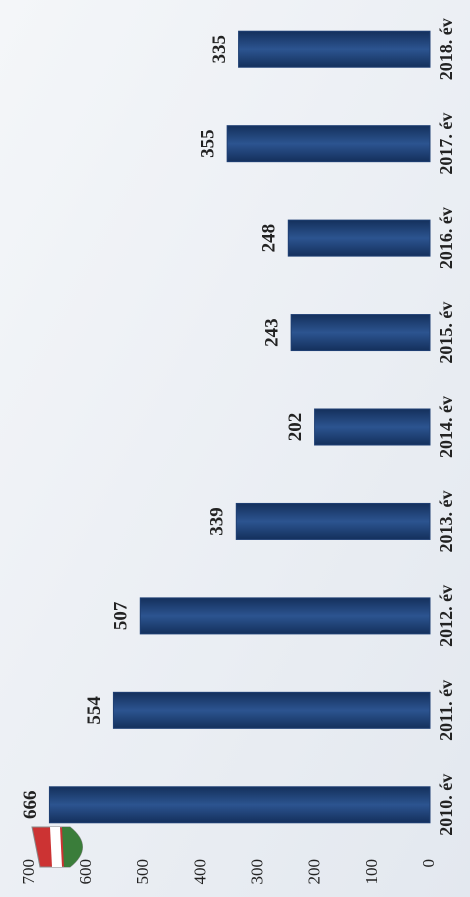  What do you see at coordinates (217, 521) in the screenshot?
I see `value-label: 339` at bounding box center [217, 521].